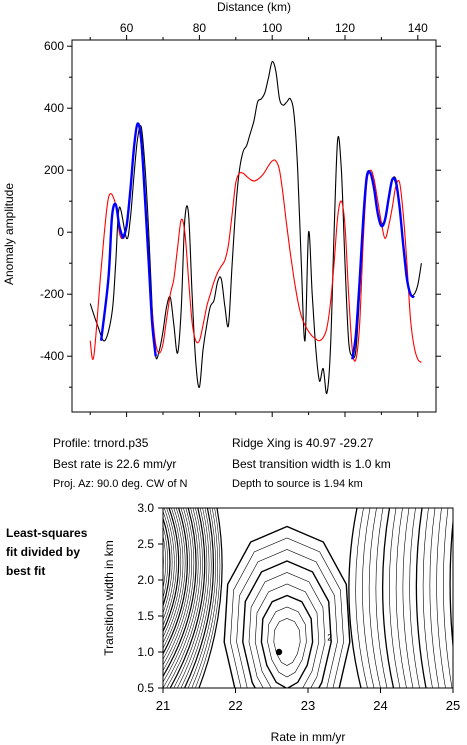 The width and height of the screenshot is (467, 745). I want to click on contour-y-tick-label: 1.5, so click(145, 616).